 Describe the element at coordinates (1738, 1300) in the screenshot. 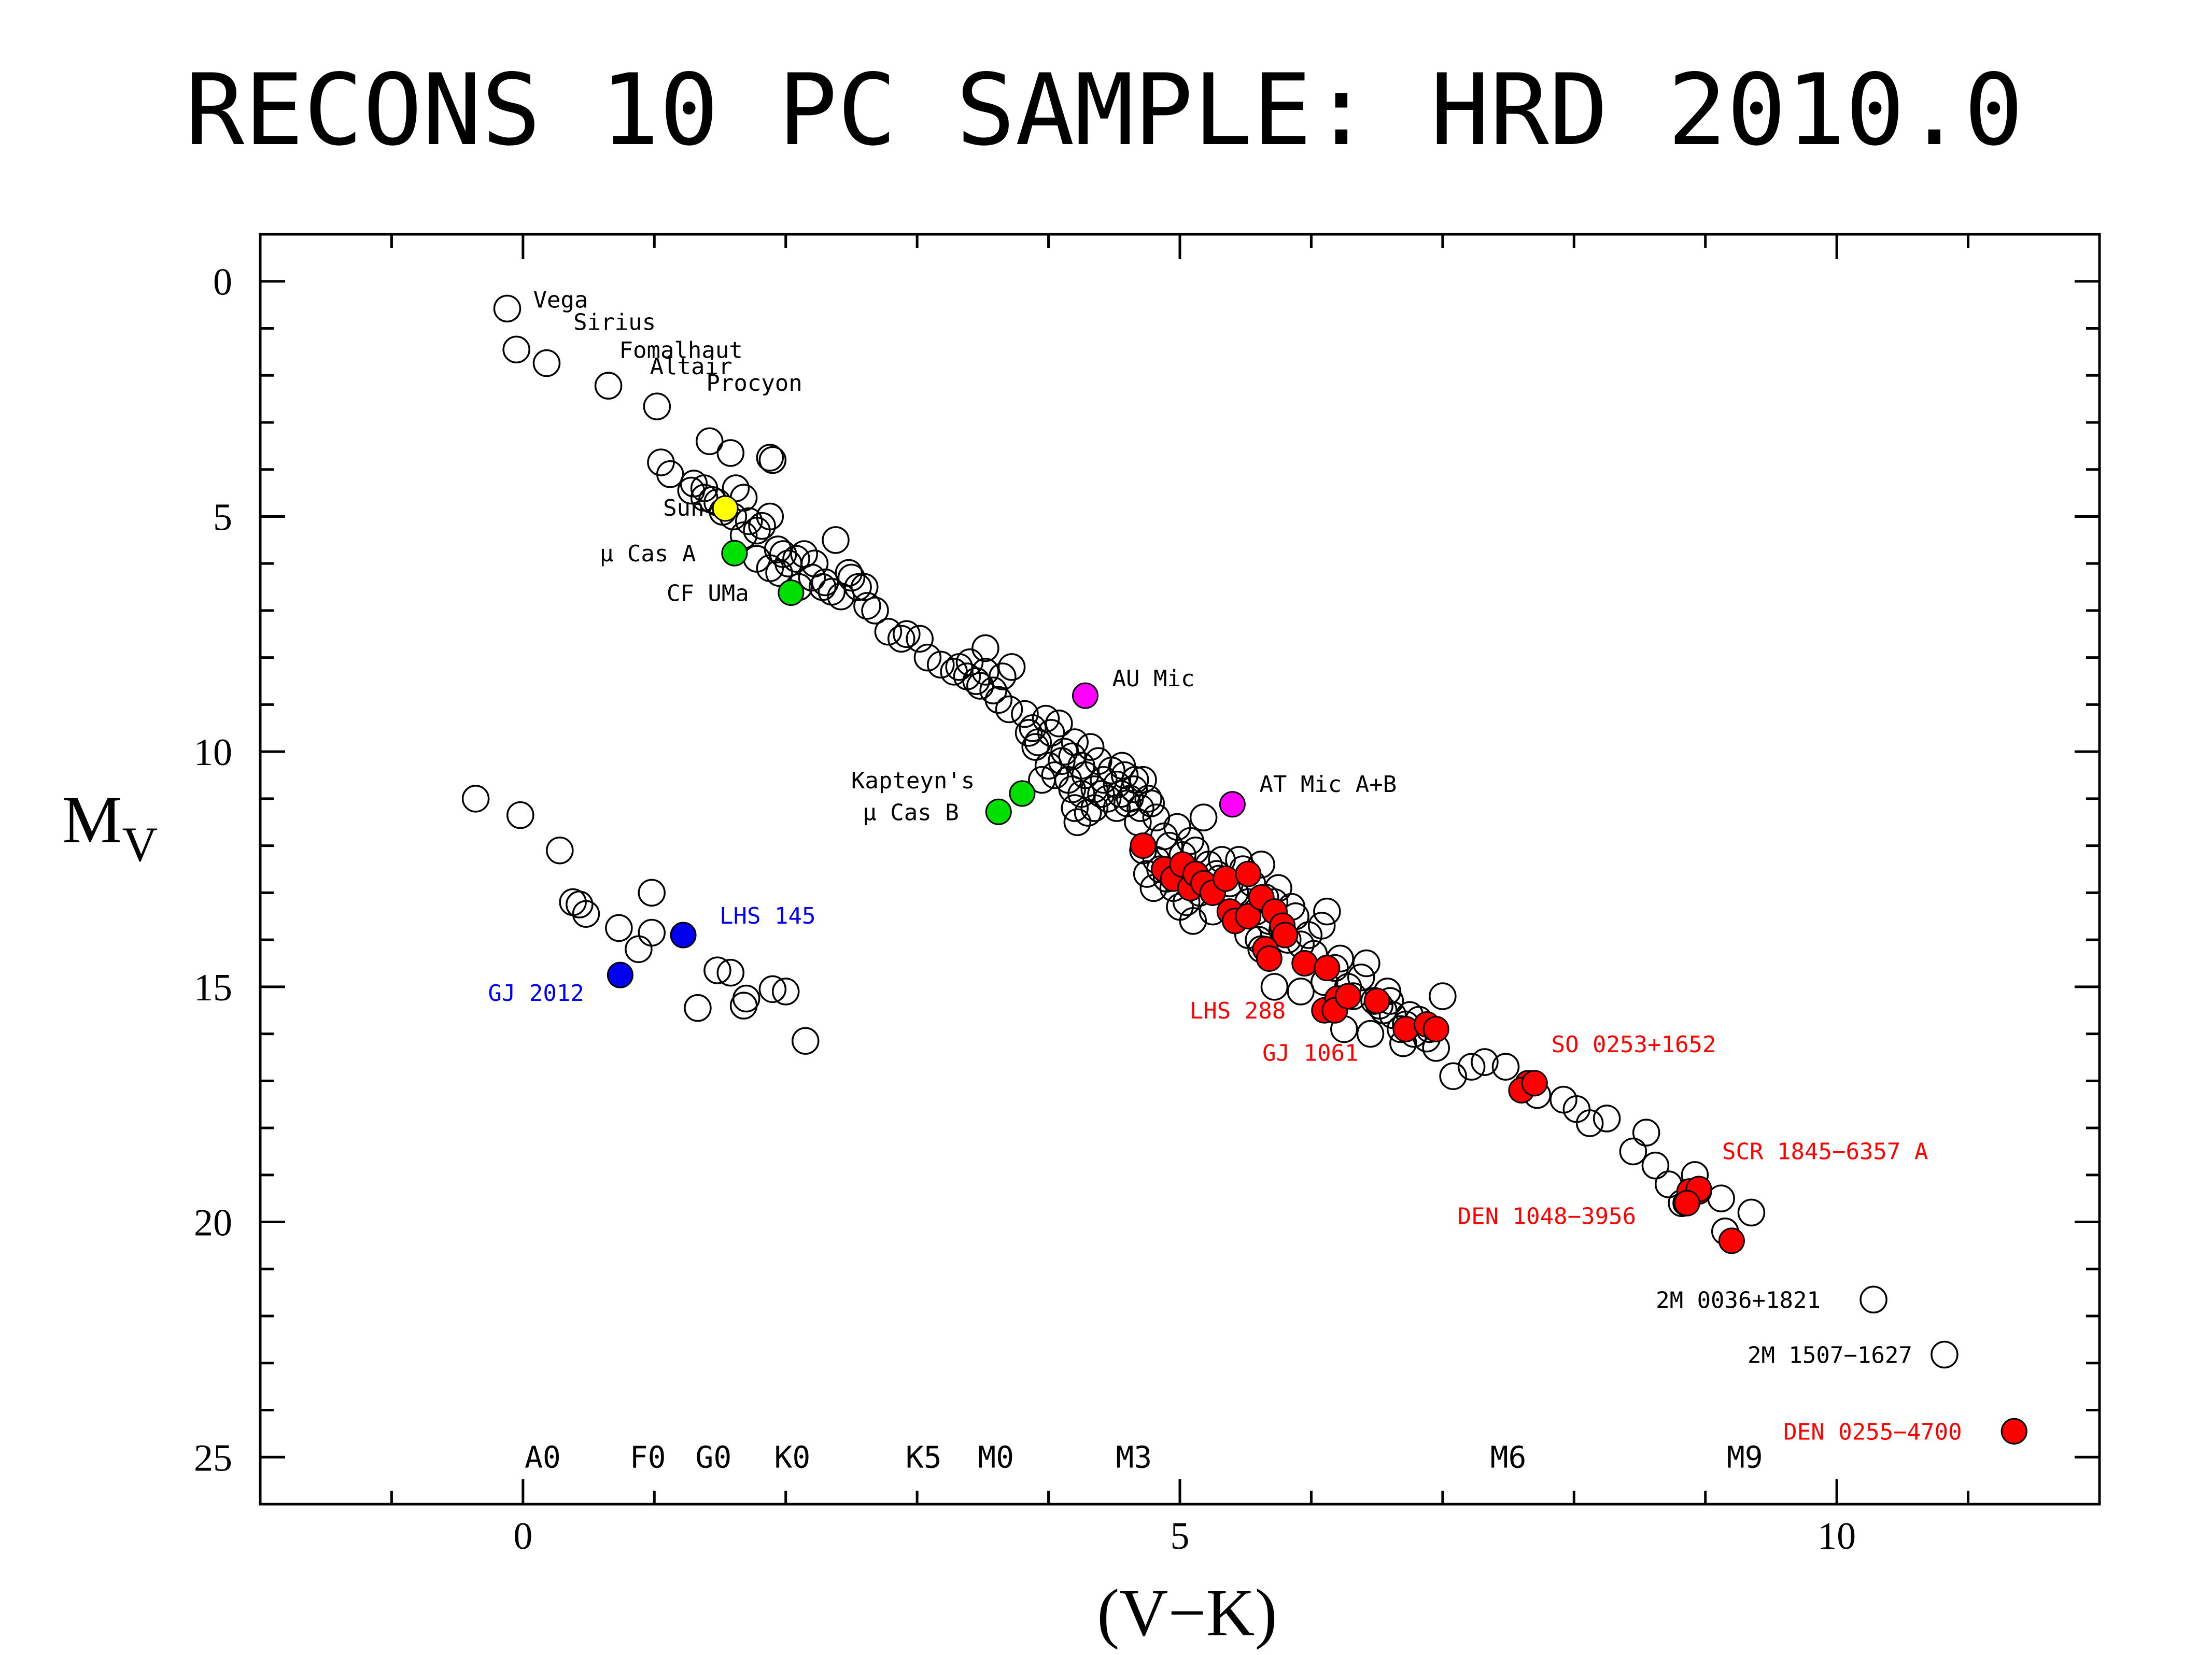

I see `star-label: 2M 0036+1821` at that location.